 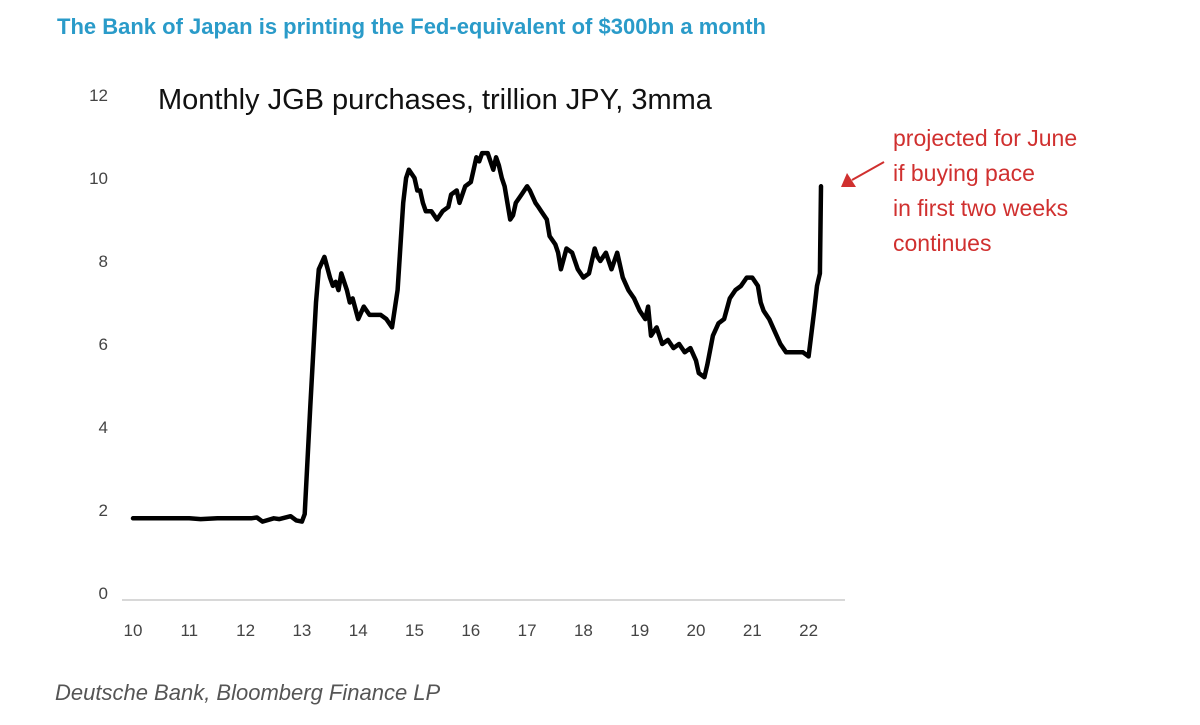 What do you see at coordinates (752, 630) in the screenshot?
I see `x-tick-label: 21` at bounding box center [752, 630].